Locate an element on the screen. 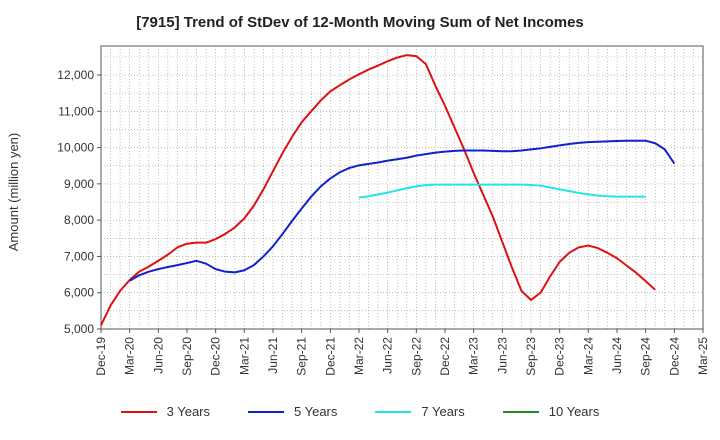  x-tick-label: Sep-21 is located at coordinates (302, 356).